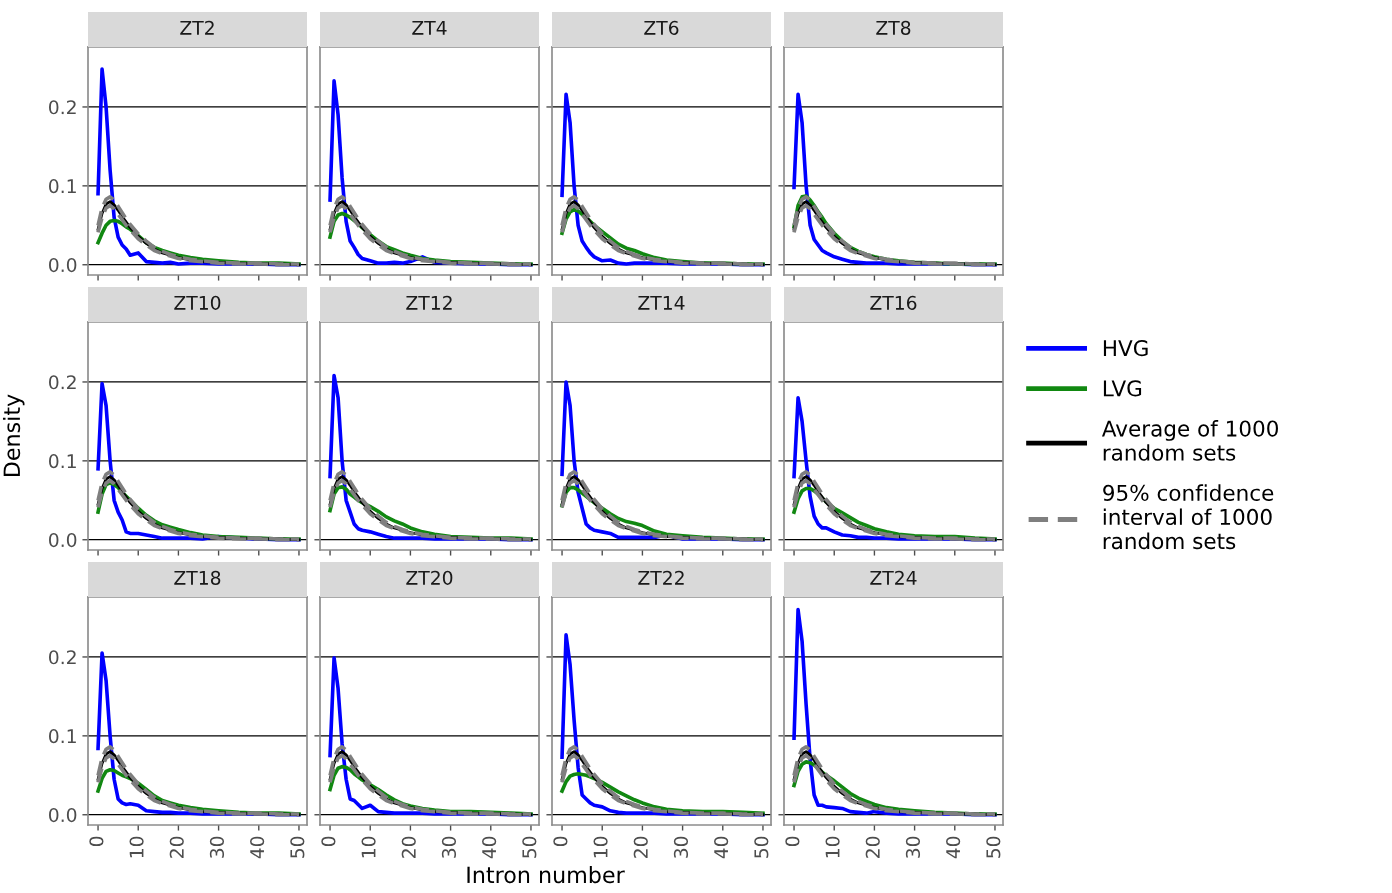 This screenshot has height=893, width=1392. I want to click on legend-label: Average of 1000 random sets, so click(1189, 440).